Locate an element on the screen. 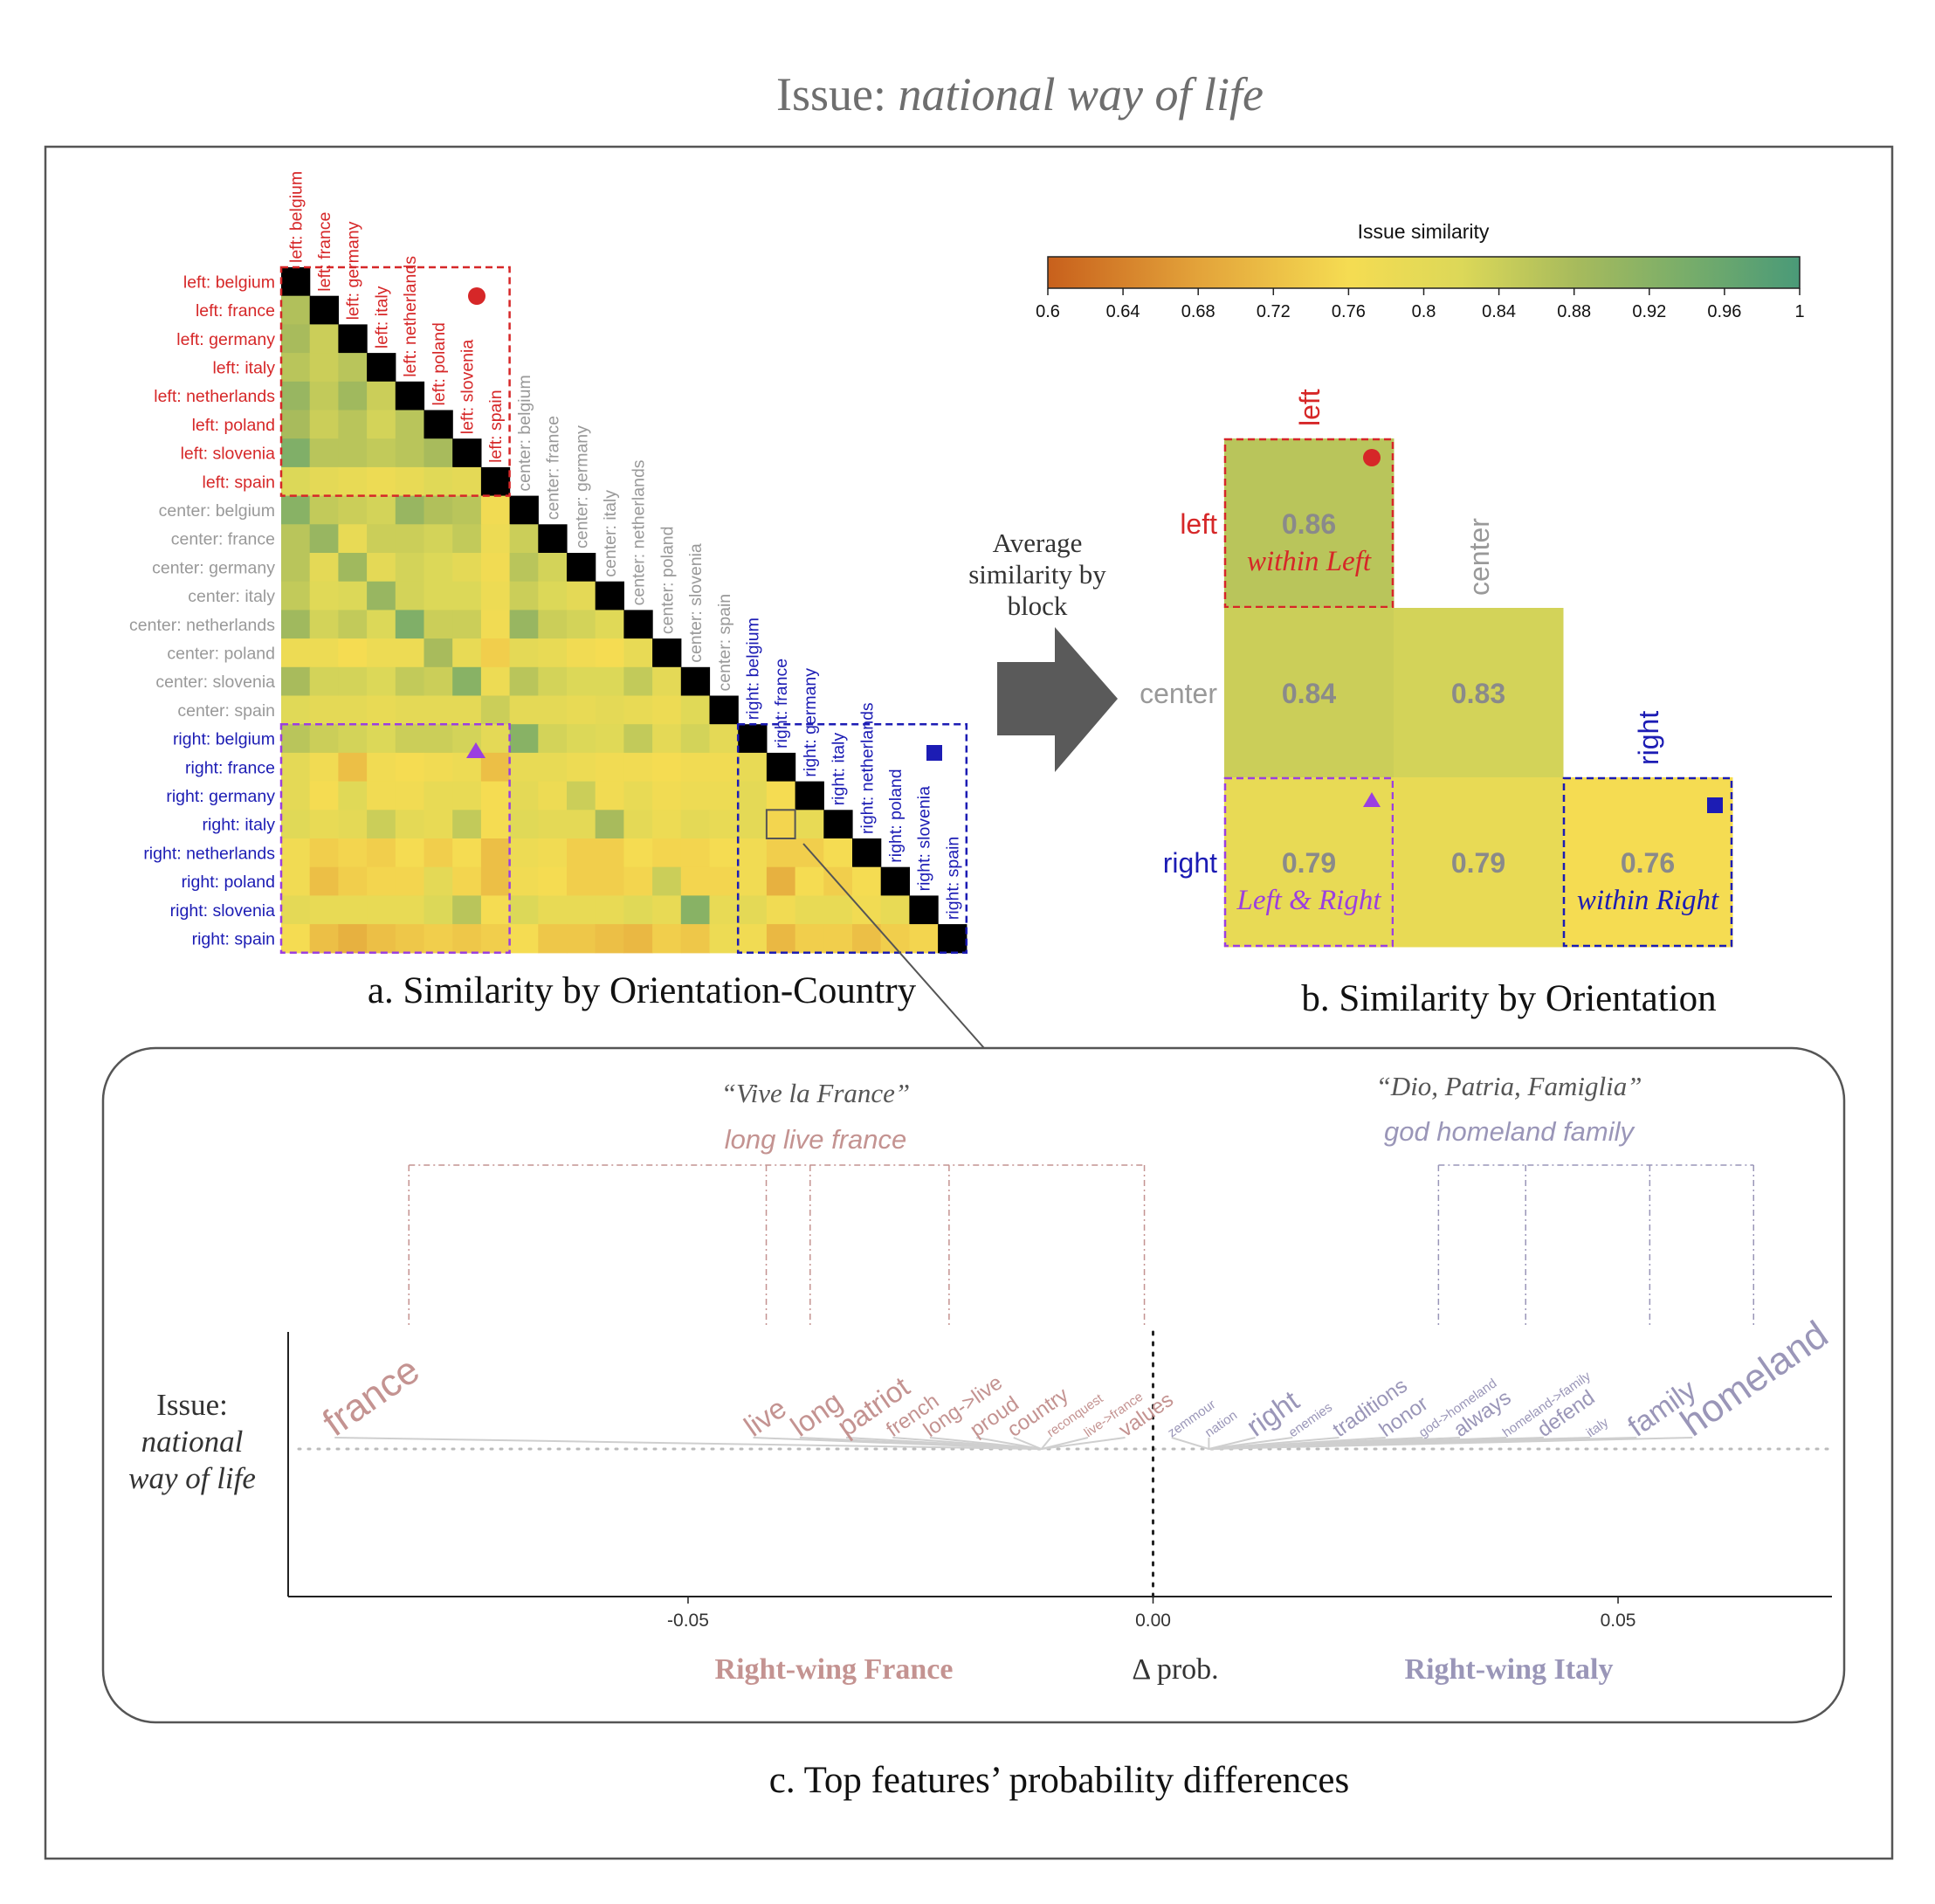 Image resolution: width=1935 pixels, height=1904 pixels. row-label: center: belgium is located at coordinates (217, 511).